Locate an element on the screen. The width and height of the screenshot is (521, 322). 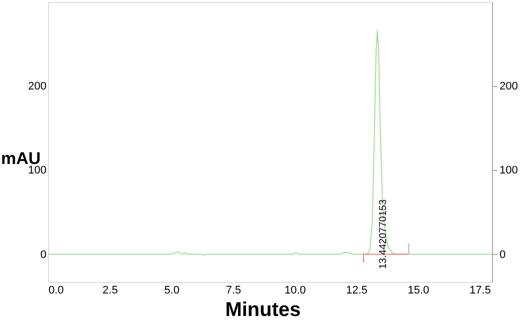
x-tick-label: 0.0 is located at coordinates (56, 290).